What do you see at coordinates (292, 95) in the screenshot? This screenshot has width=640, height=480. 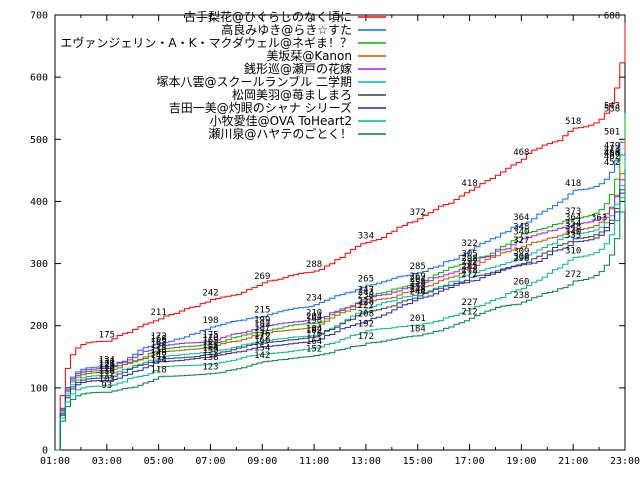 I see `legend-label: 松岡美羽@苺ましまろ` at bounding box center [292, 95].